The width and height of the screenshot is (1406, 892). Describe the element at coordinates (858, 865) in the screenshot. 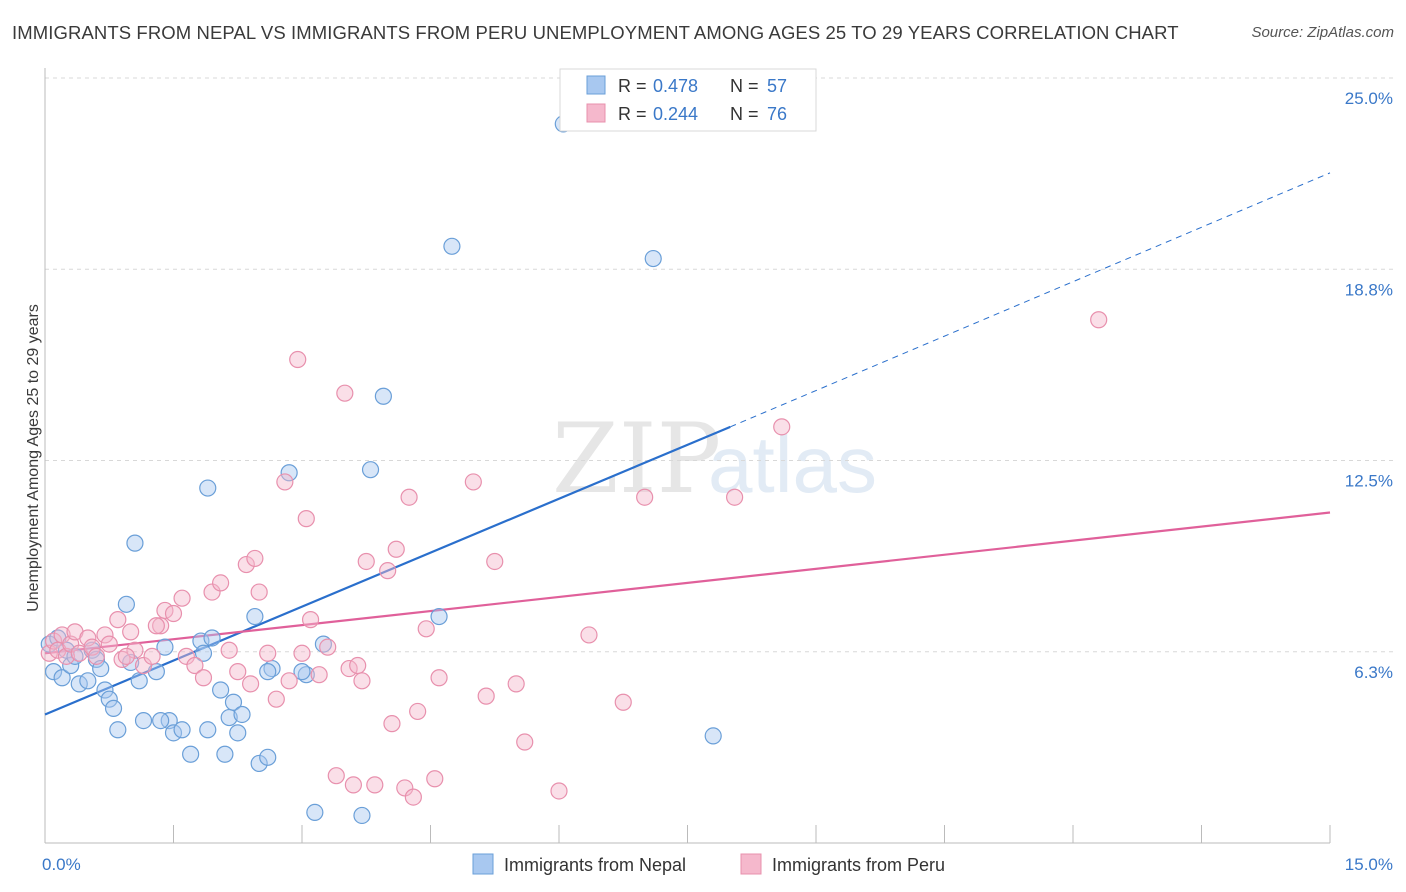

I see `legend-bottom-label-peru: Immigrants from Peru` at that location.